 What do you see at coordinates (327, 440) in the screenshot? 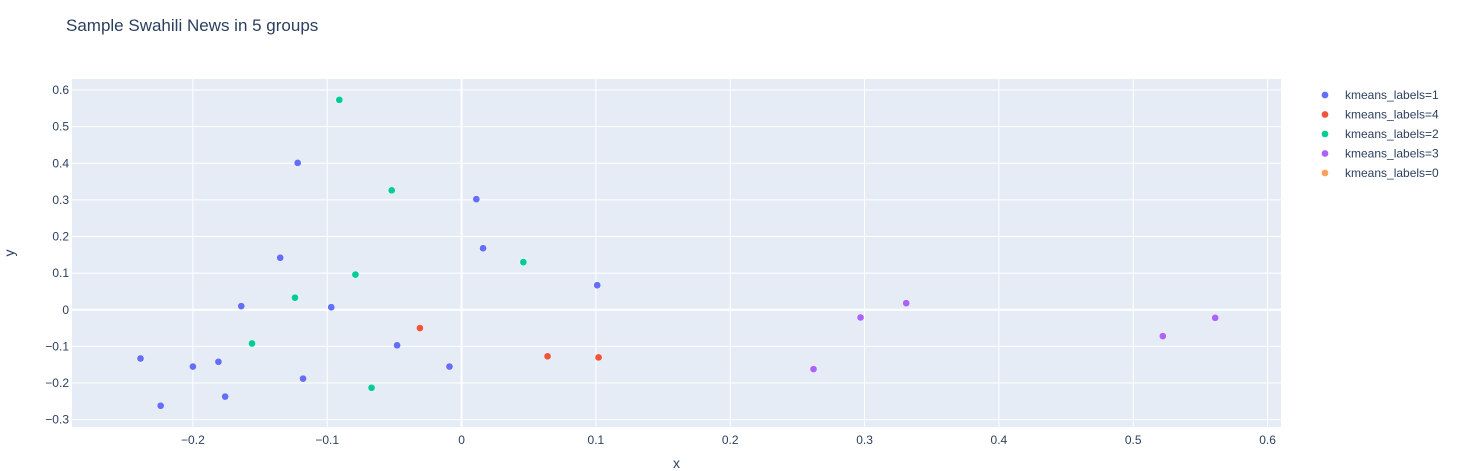
I see `x-tick-label: −0.1` at bounding box center [327, 440].